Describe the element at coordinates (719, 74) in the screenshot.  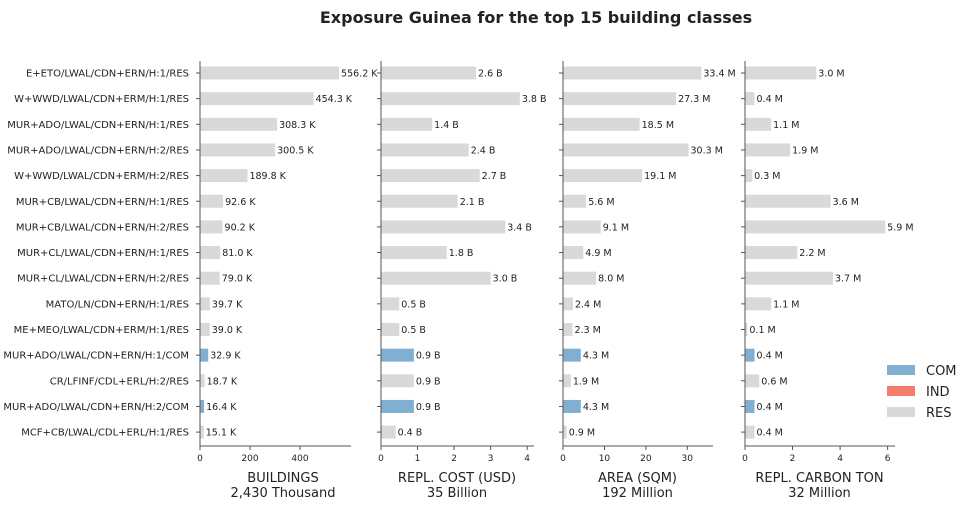
I see `bar-value-label: 33.4 M` at that location.